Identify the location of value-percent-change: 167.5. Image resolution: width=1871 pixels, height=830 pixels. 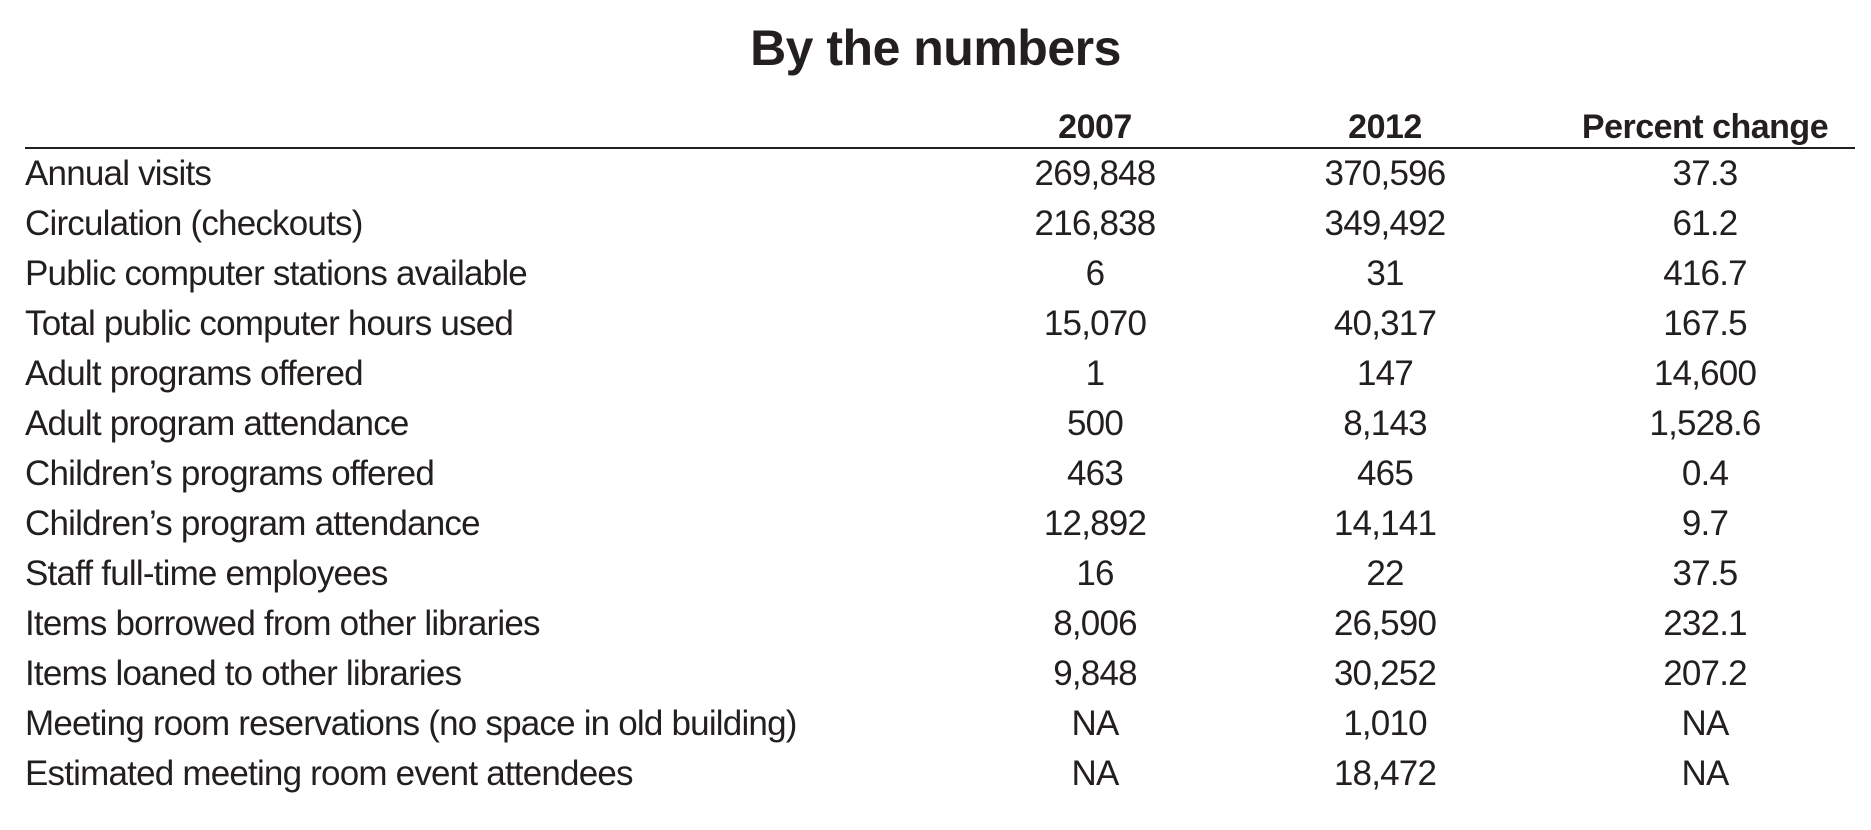
(1705, 323).